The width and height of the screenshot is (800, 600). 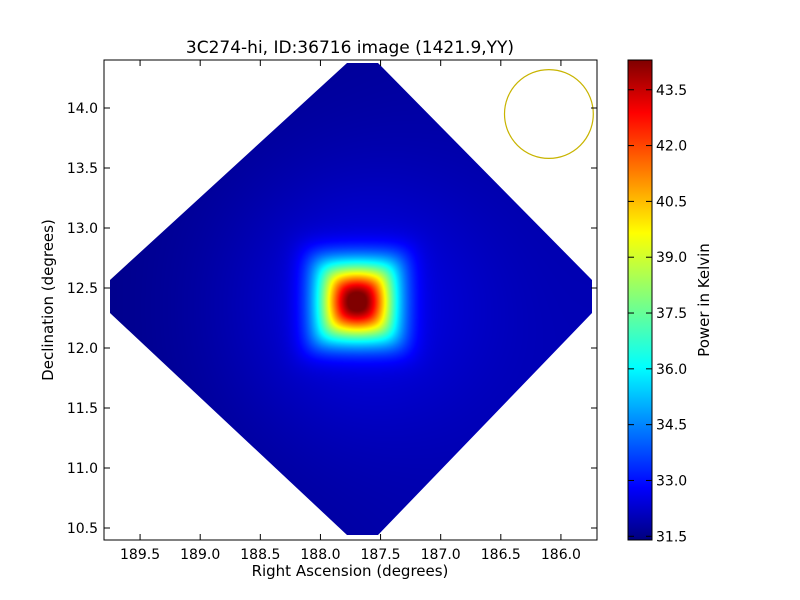 What do you see at coordinates (501, 555) in the screenshot?
I see `x-tick-label: 186.5` at bounding box center [501, 555].